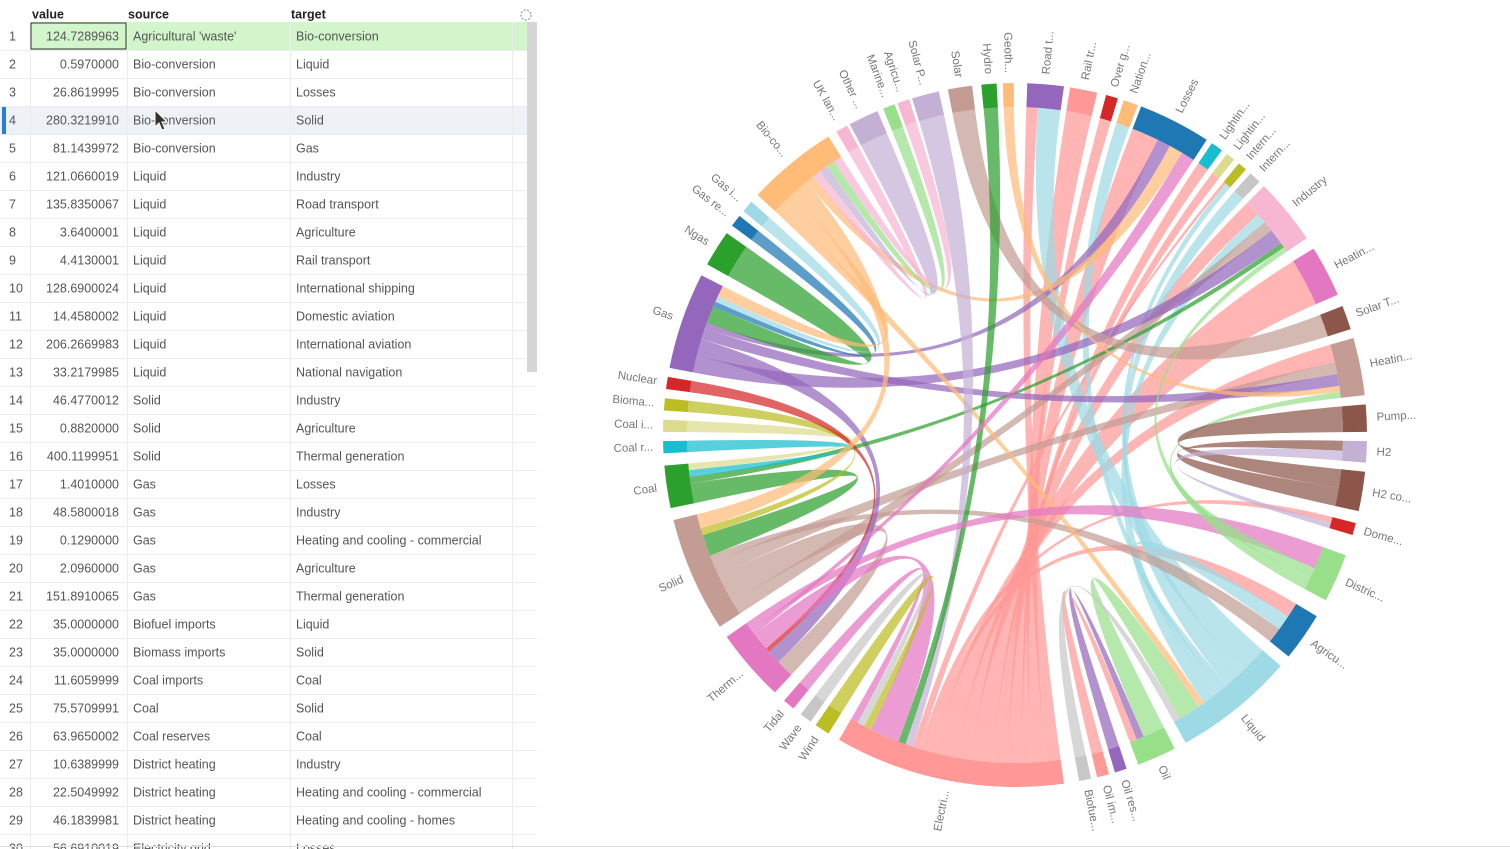  What do you see at coordinates (310, 708) in the screenshot?
I see `target-cell: Solid` at bounding box center [310, 708].